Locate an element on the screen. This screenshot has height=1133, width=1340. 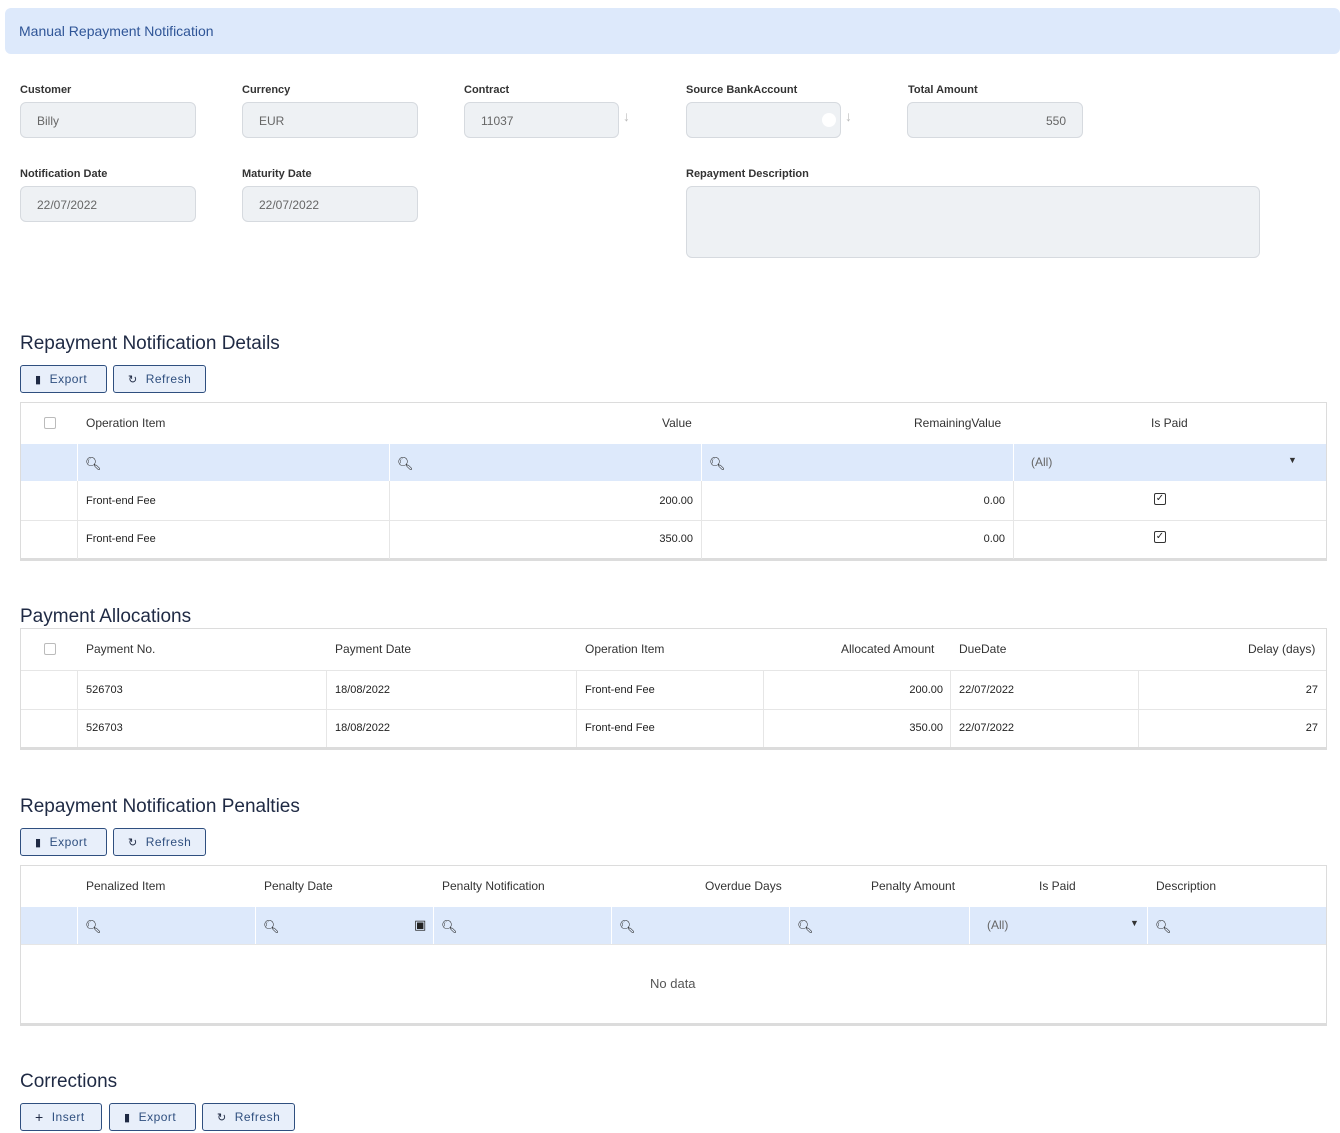
chevron-down-icon: ▼ is located at coordinates (1134, 923).